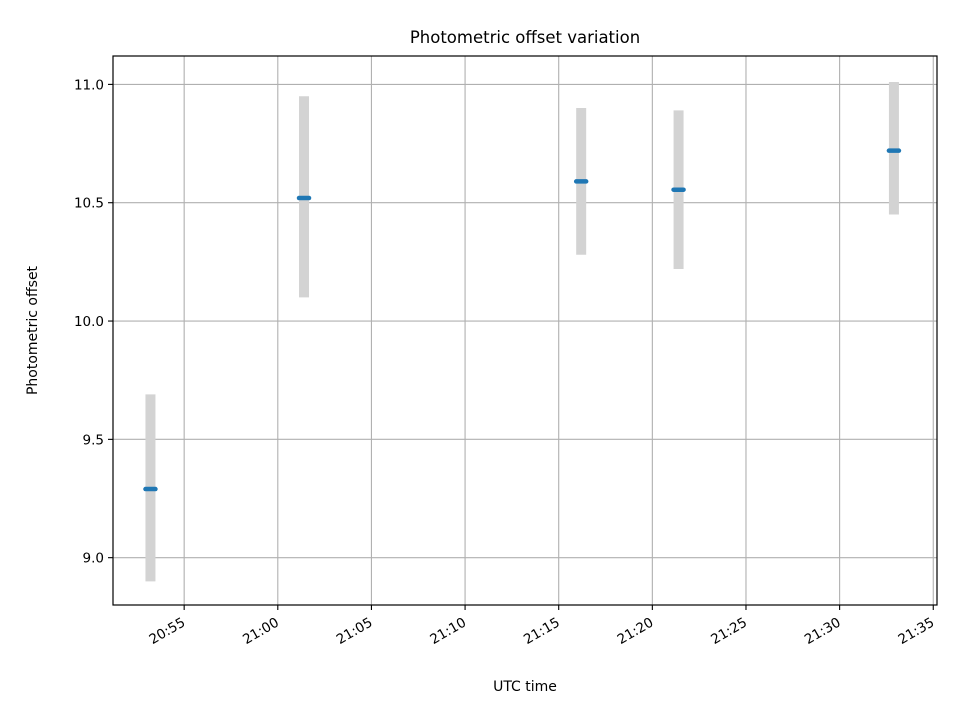  I want to click on x-axis-label: UTC time, so click(525, 687).